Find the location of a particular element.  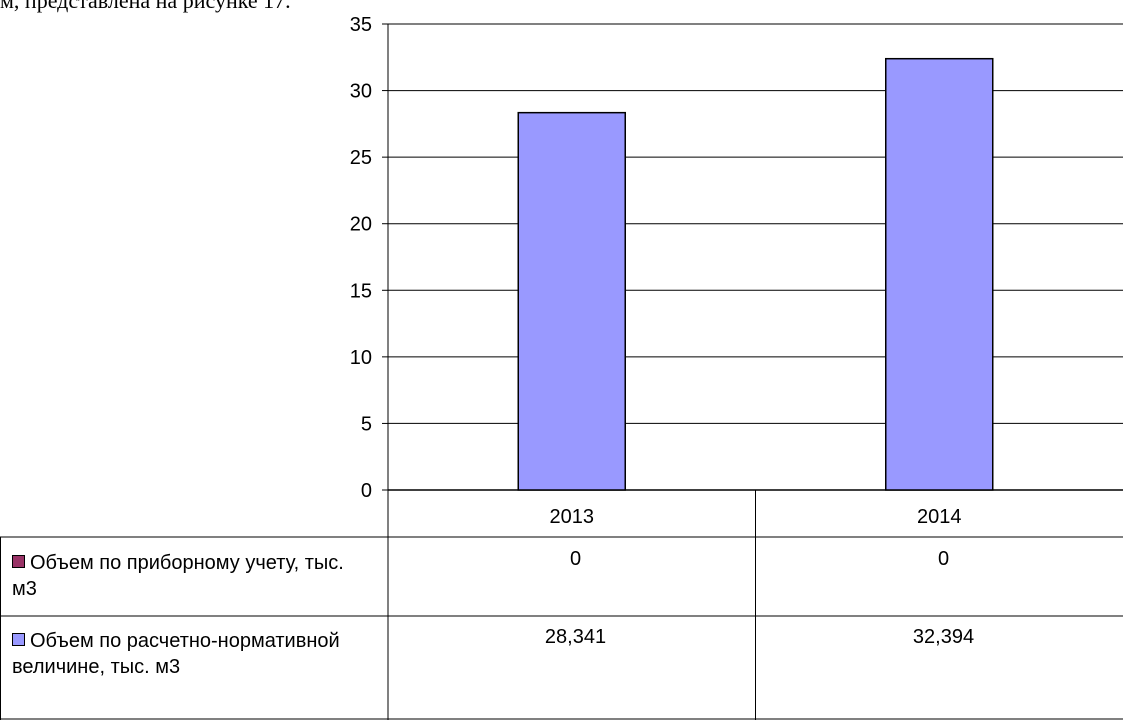

x-tick-label-2014: 2014 is located at coordinates (939, 517).